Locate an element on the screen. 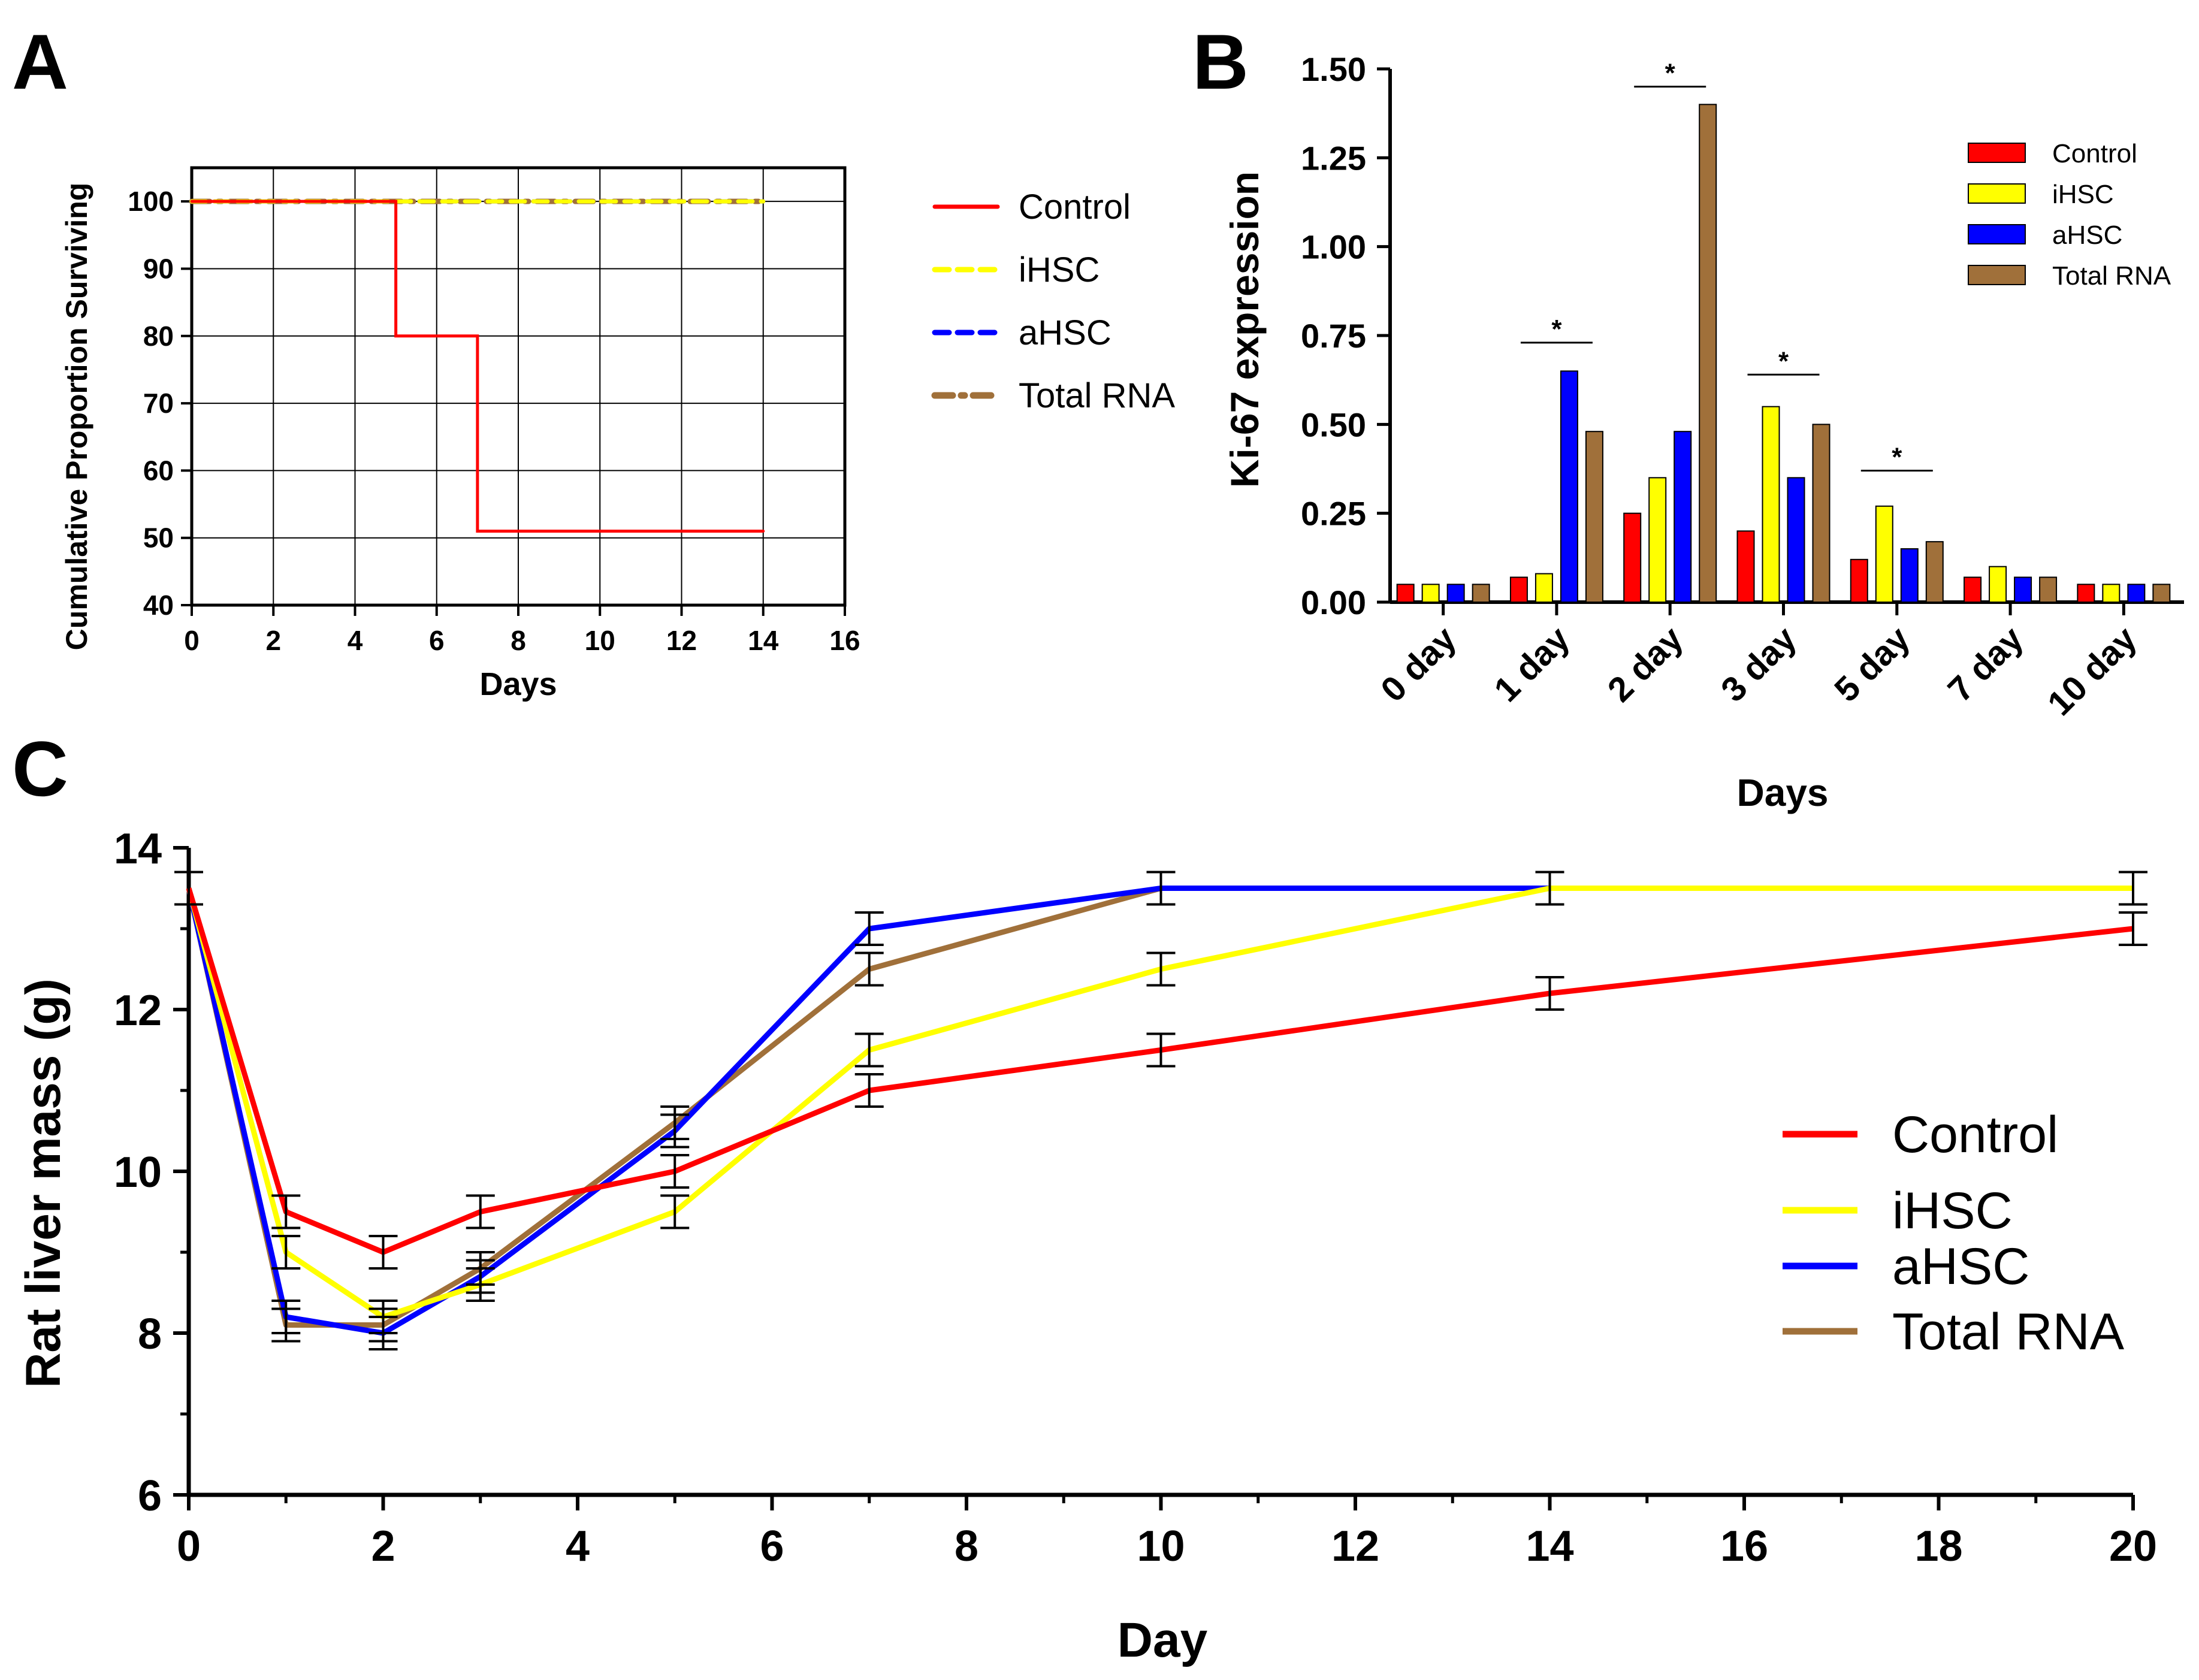  bar-ahsc-2-day is located at coordinates (1683, 517).